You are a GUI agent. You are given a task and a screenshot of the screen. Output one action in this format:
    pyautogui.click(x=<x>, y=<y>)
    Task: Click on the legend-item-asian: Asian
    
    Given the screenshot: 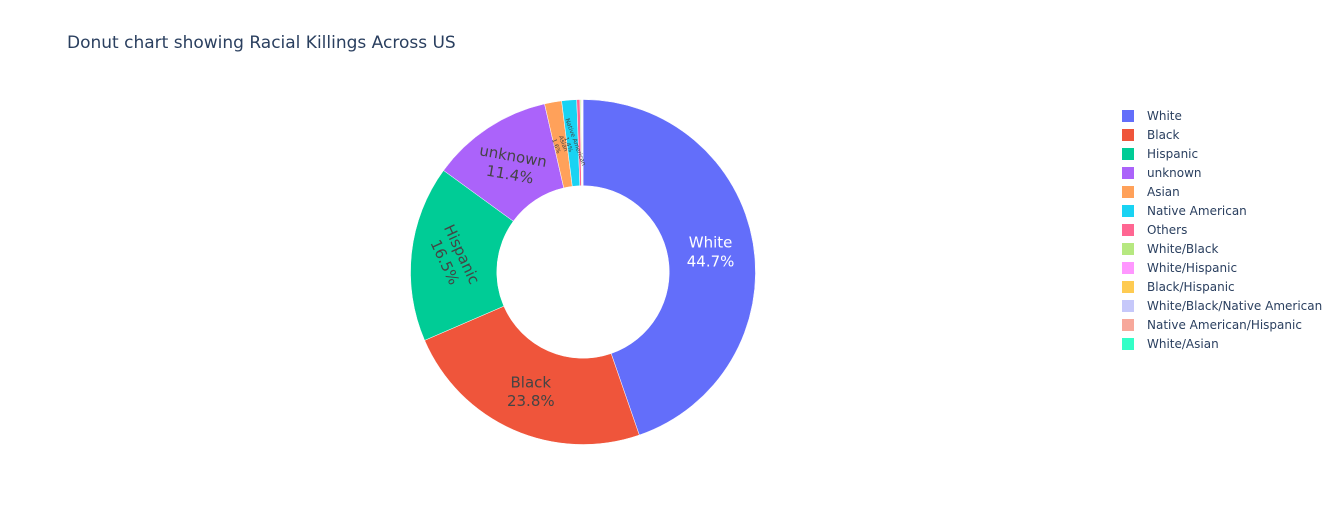 What is the action you would take?
    pyautogui.click(x=1227, y=191)
    